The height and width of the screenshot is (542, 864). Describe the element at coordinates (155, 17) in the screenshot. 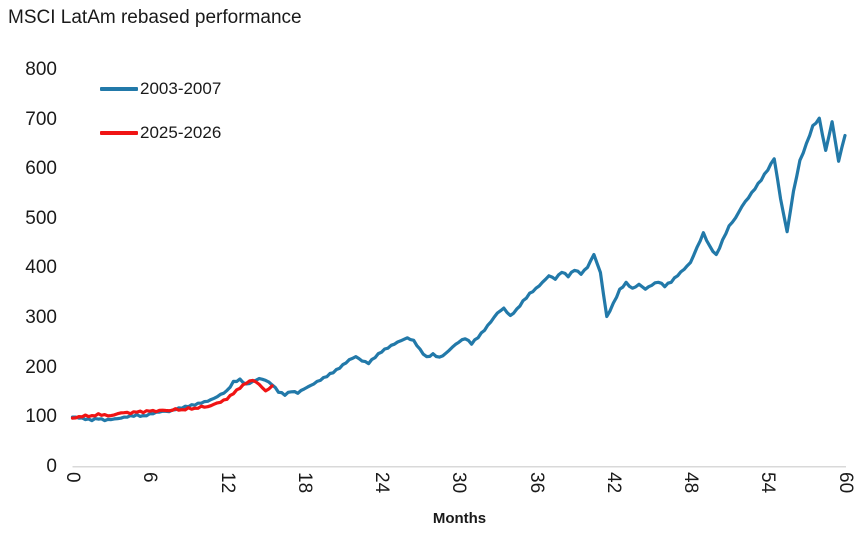

I see `chart-title: MSCI LatAm rebased performance` at that location.